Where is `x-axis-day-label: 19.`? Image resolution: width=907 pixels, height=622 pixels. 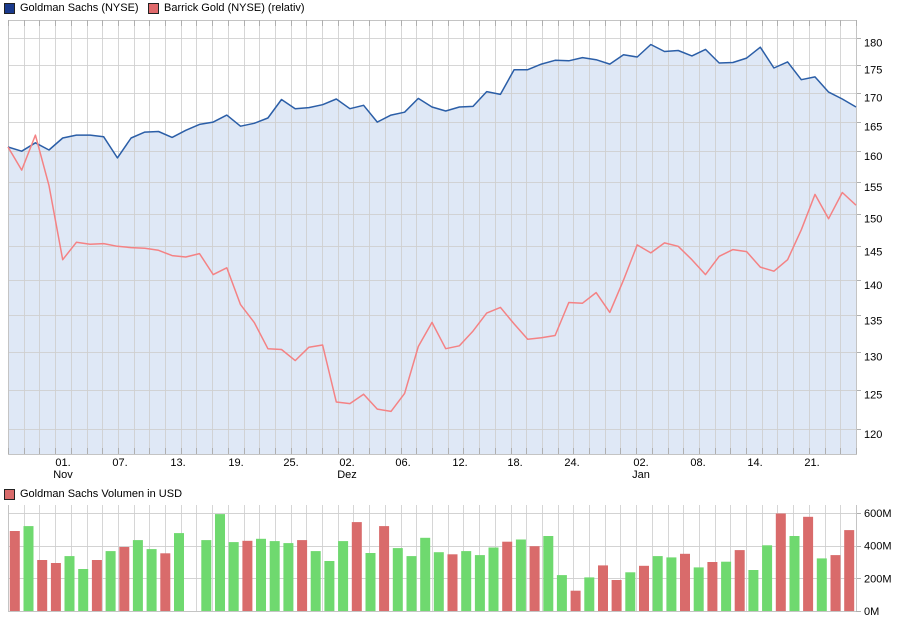 x-axis-day-label: 19. is located at coordinates (235, 463).